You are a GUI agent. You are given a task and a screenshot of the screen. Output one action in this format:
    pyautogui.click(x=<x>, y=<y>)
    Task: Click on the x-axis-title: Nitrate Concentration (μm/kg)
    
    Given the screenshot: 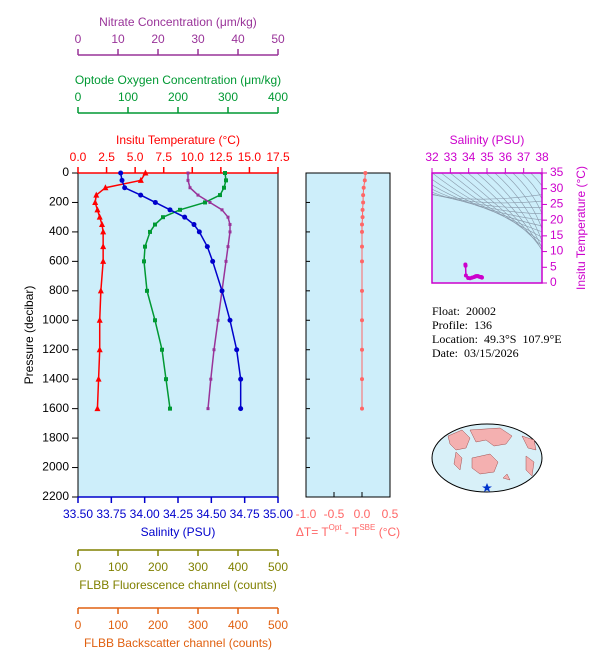 What is the action you would take?
    pyautogui.click(x=178, y=22)
    